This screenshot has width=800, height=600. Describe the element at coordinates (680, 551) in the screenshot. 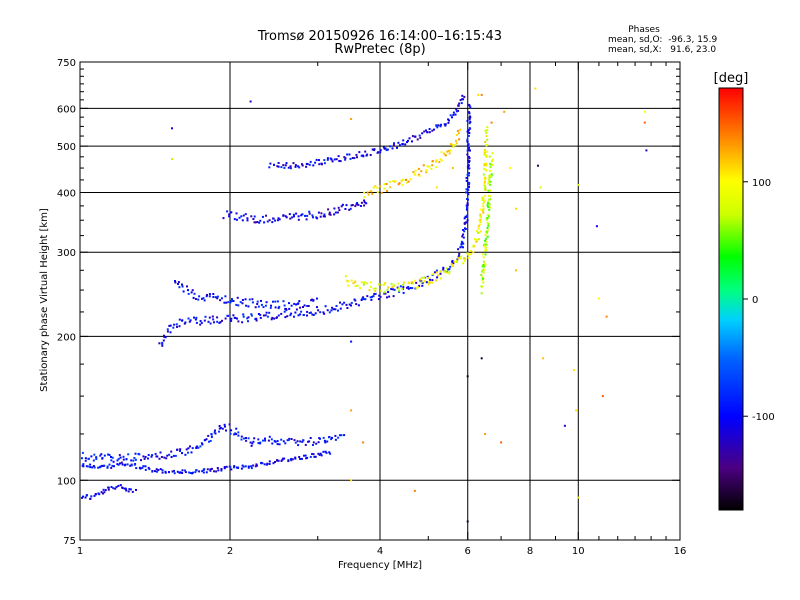

I see `x-tick-label: 16` at that location.